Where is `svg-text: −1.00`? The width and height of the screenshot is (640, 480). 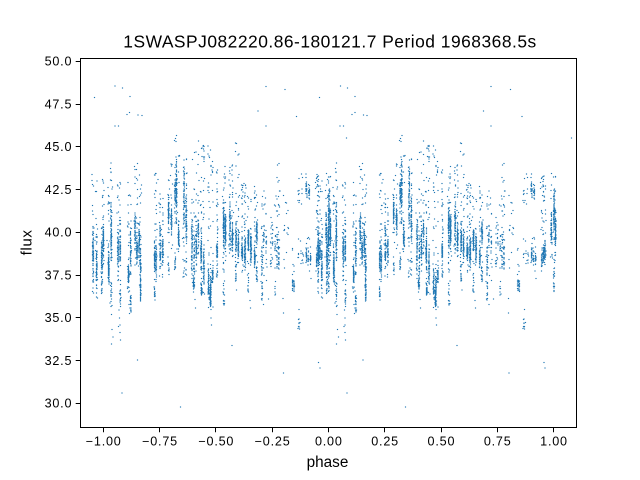 svg-text: −1.00 is located at coordinates (104, 441).